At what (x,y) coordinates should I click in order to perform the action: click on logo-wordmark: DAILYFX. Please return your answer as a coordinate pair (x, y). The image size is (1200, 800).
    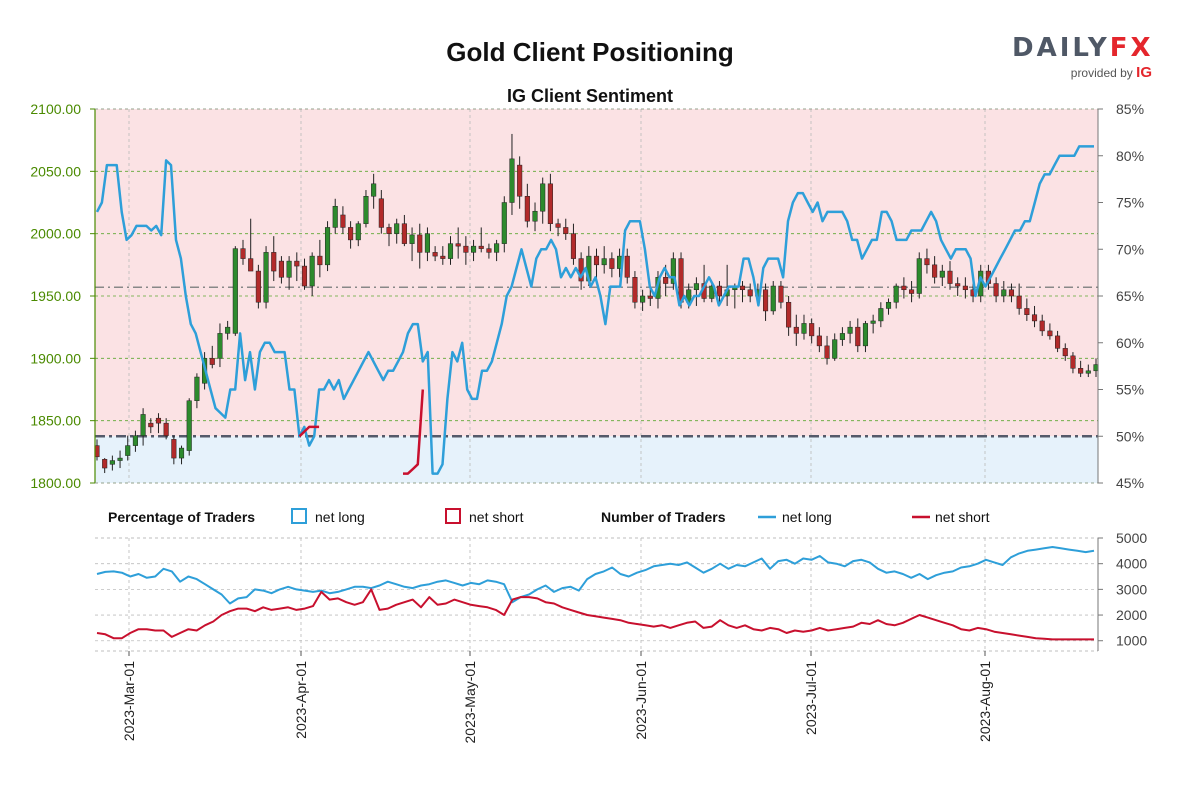
    Looking at the image, I should click on (1082, 48).